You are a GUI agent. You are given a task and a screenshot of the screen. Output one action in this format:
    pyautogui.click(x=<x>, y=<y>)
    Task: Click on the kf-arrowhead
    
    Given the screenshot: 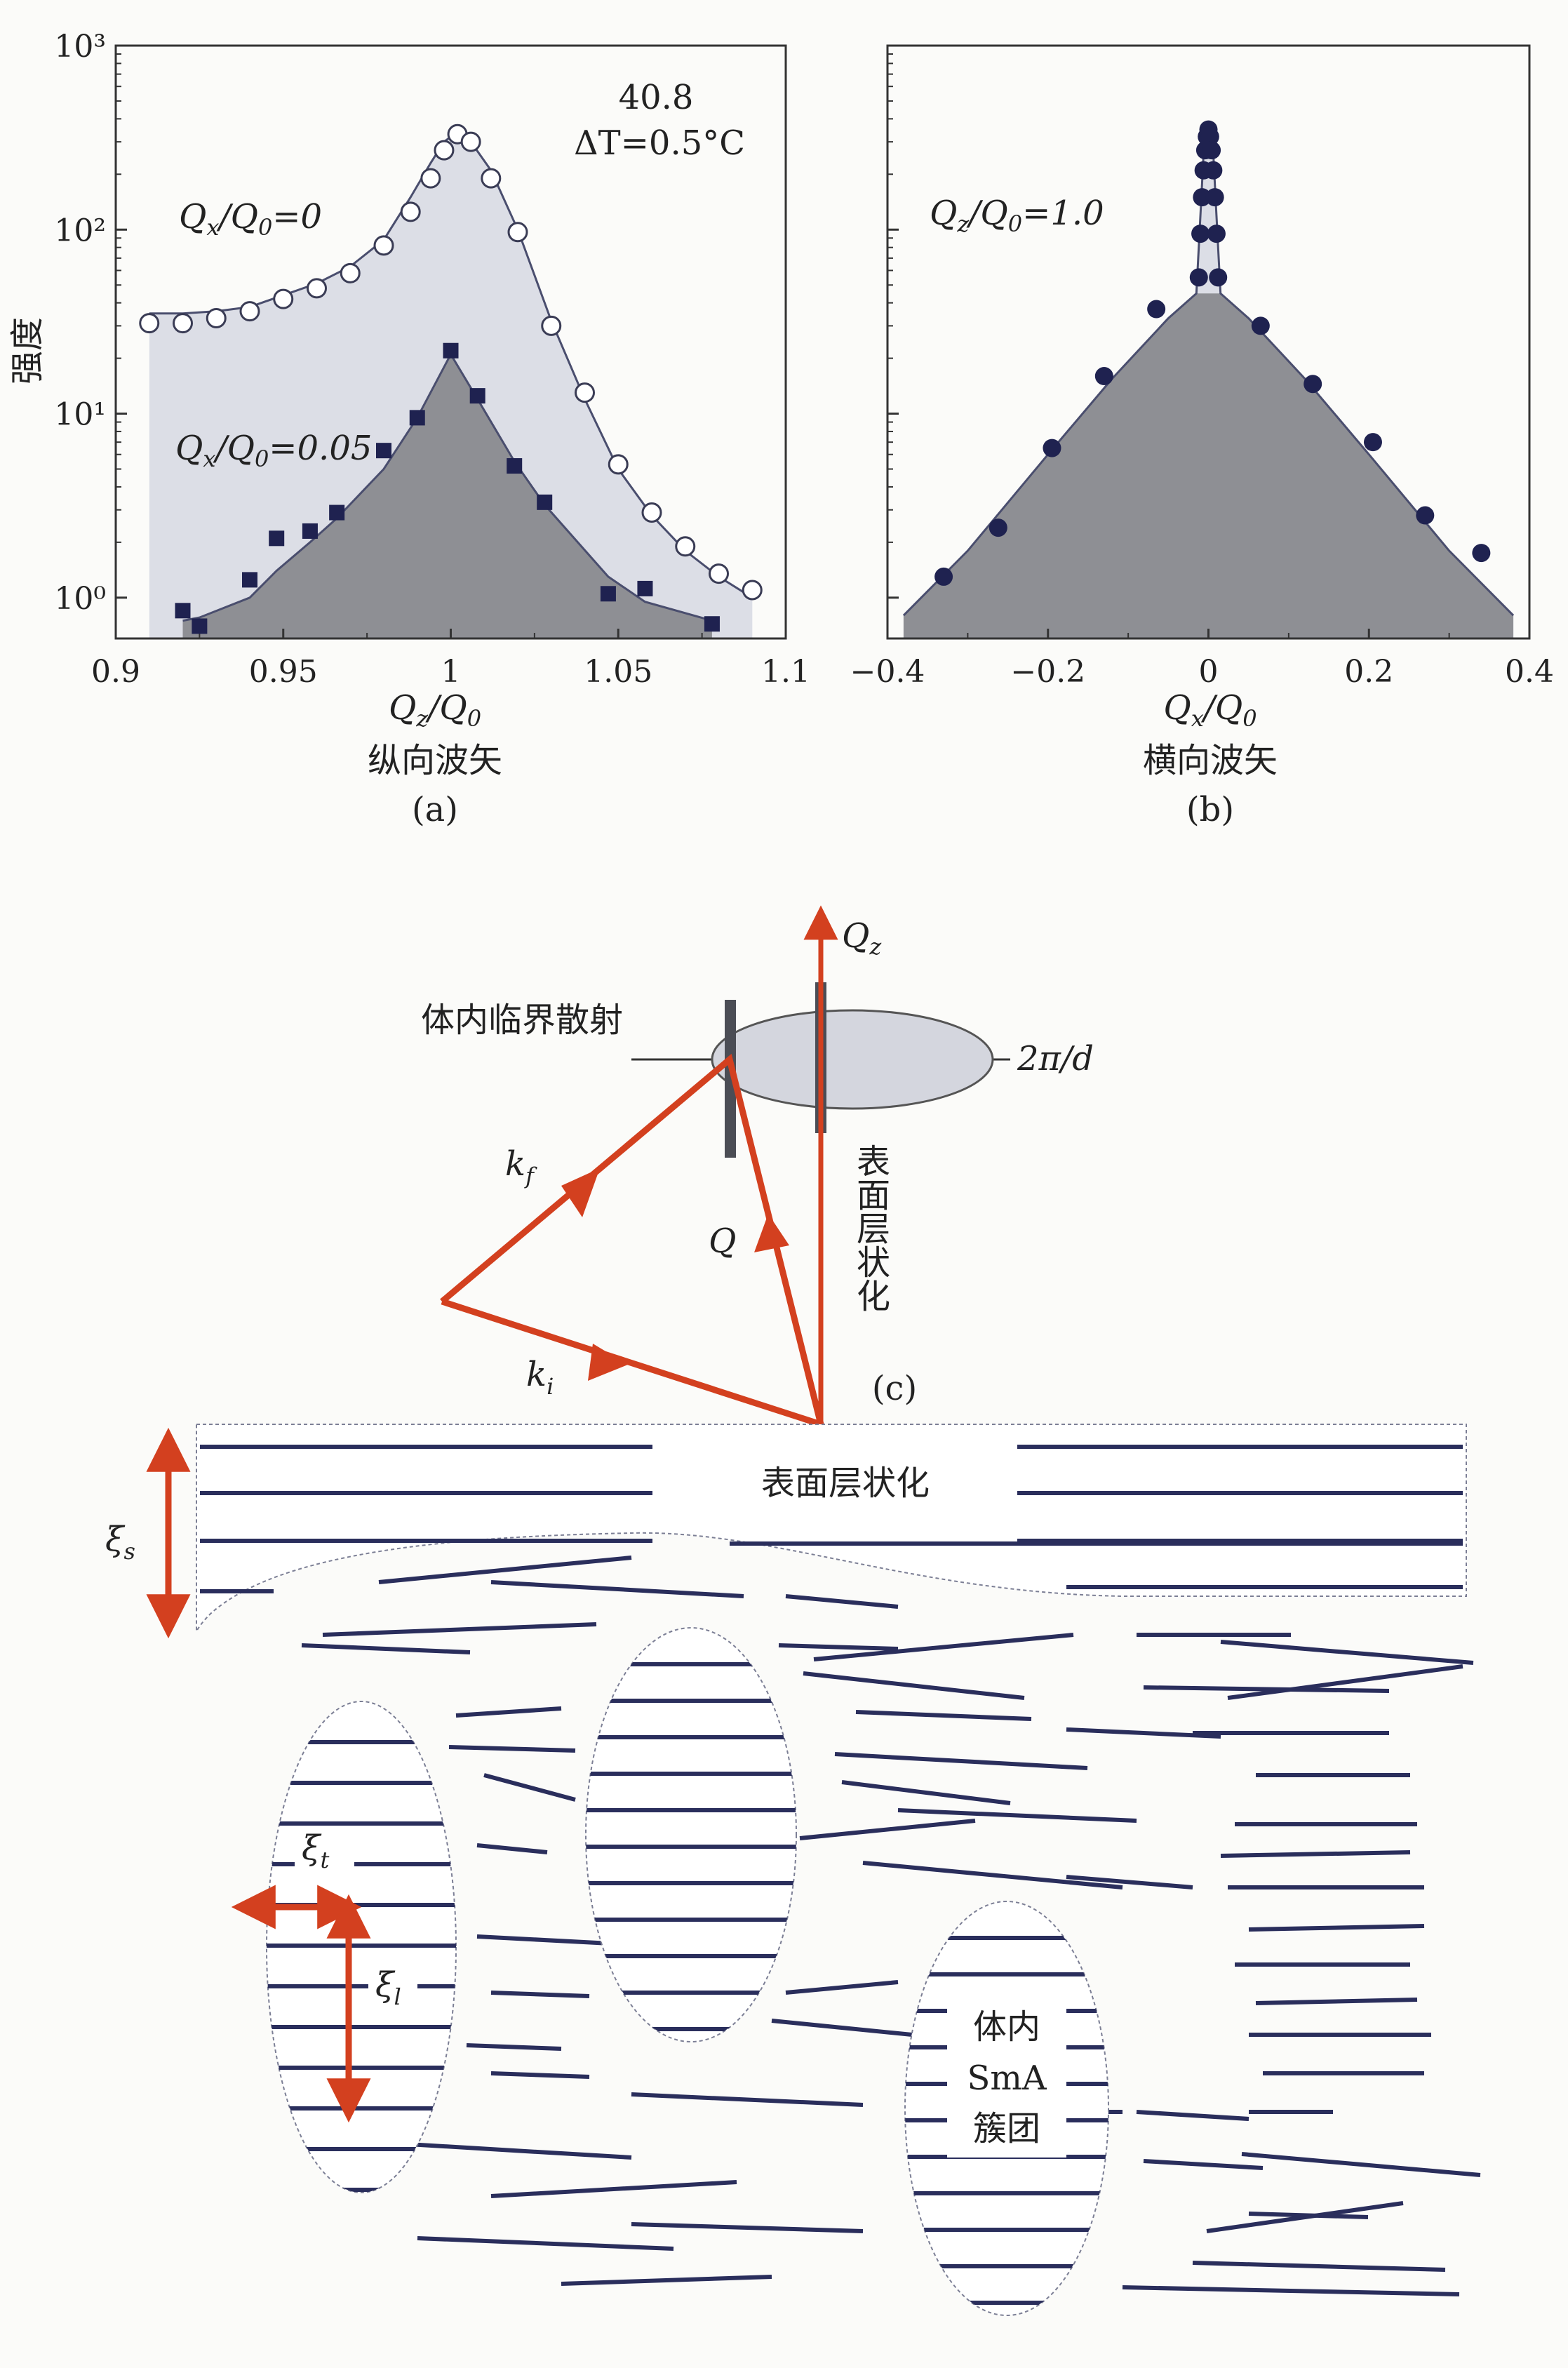 What is the action you would take?
    pyautogui.click(x=580, y=1192)
    